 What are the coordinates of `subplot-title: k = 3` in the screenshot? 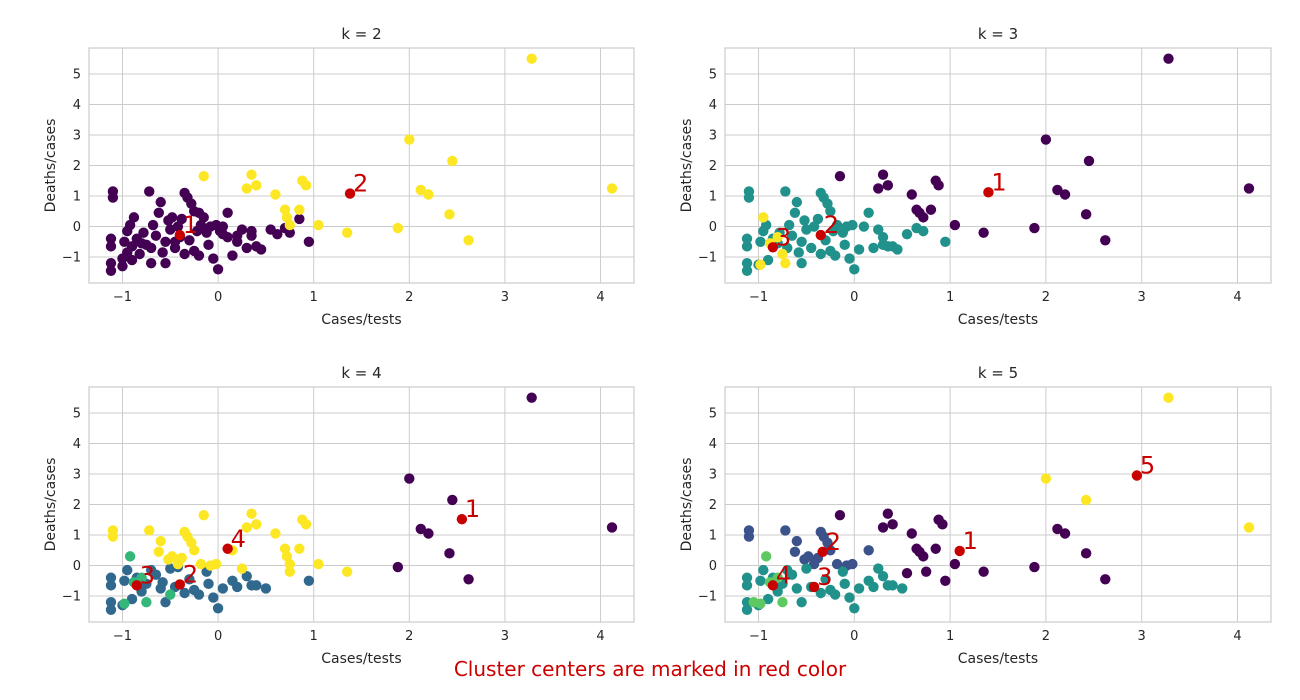 It's located at (998, 34).